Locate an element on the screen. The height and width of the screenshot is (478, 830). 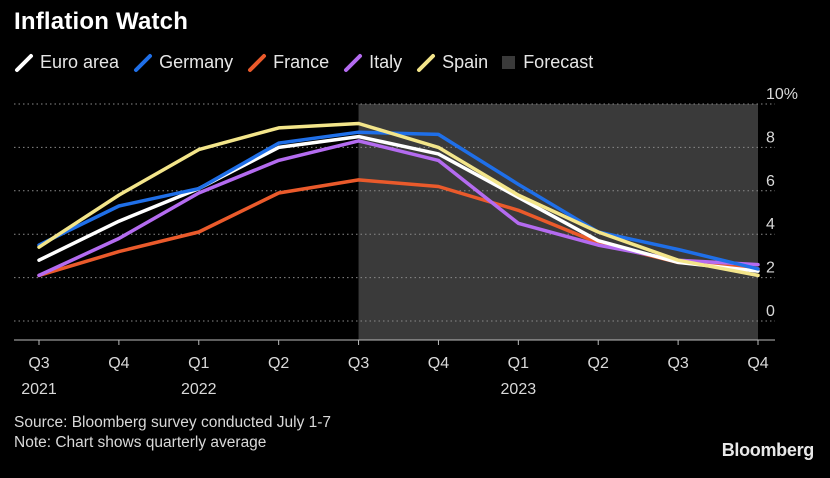
legend-label-euro-area: Euro area is located at coordinates (80, 62).